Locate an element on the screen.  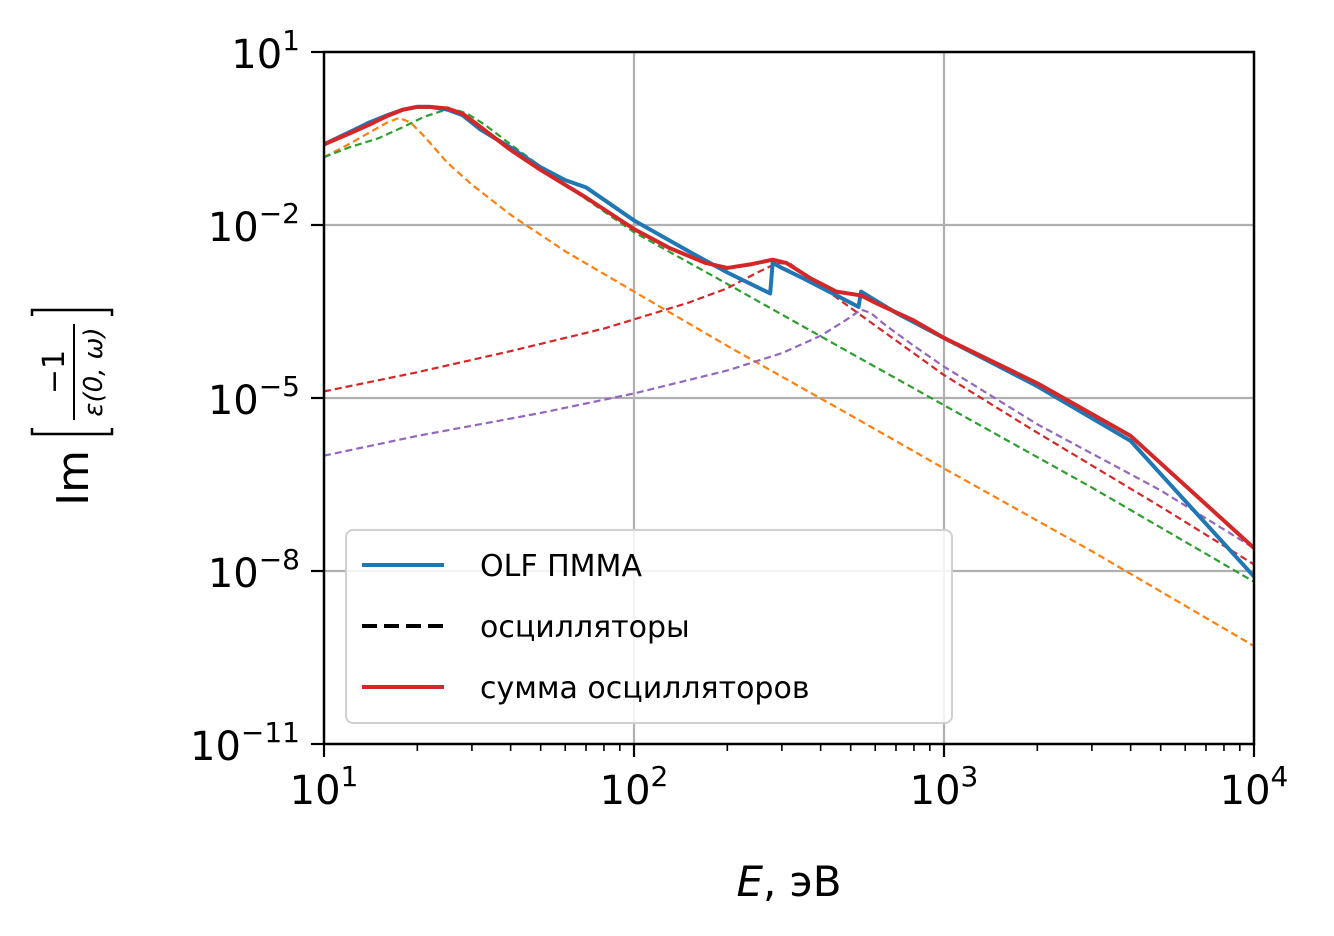
x-tick-exponent: 1 is located at coordinates (350, 776).